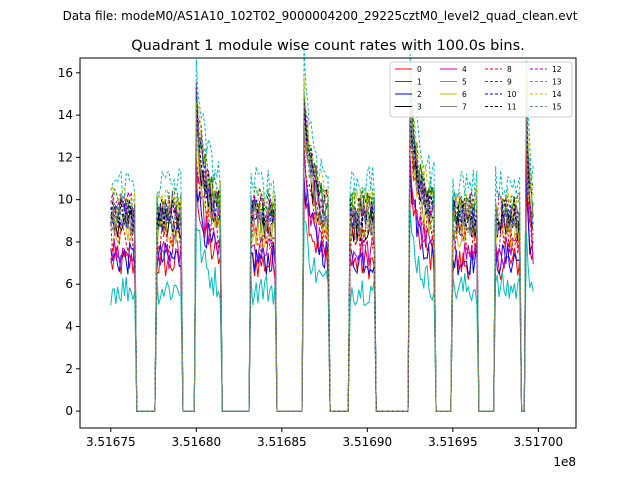 The width and height of the screenshot is (640, 480). I want to click on legend-label-14: 14, so click(557, 94).